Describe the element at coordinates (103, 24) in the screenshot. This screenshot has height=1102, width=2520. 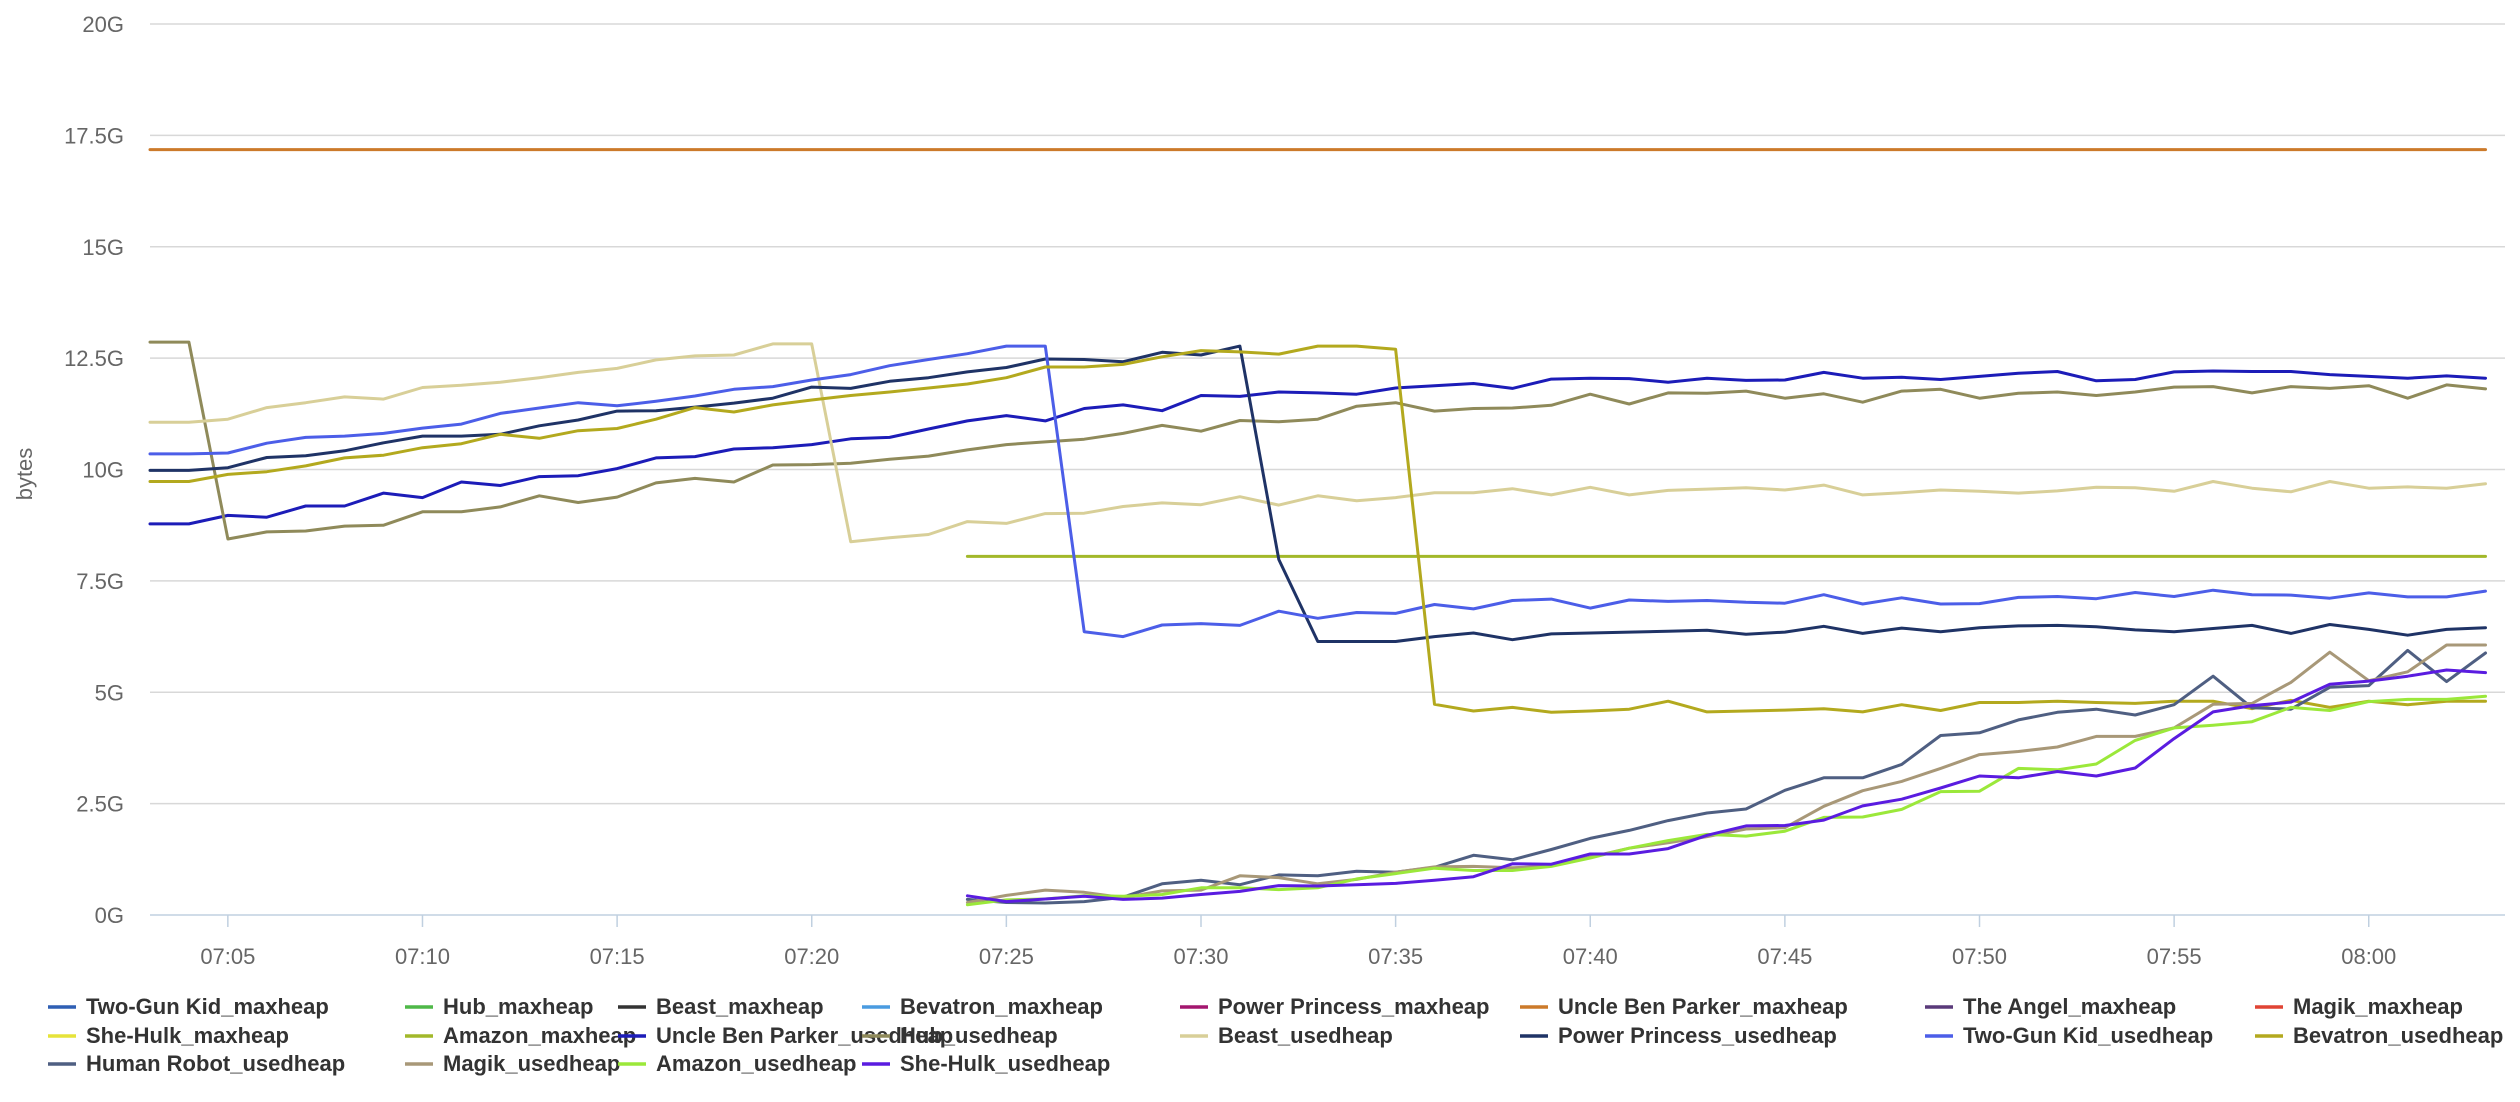
I see `y-tick-label: 20G` at that location.